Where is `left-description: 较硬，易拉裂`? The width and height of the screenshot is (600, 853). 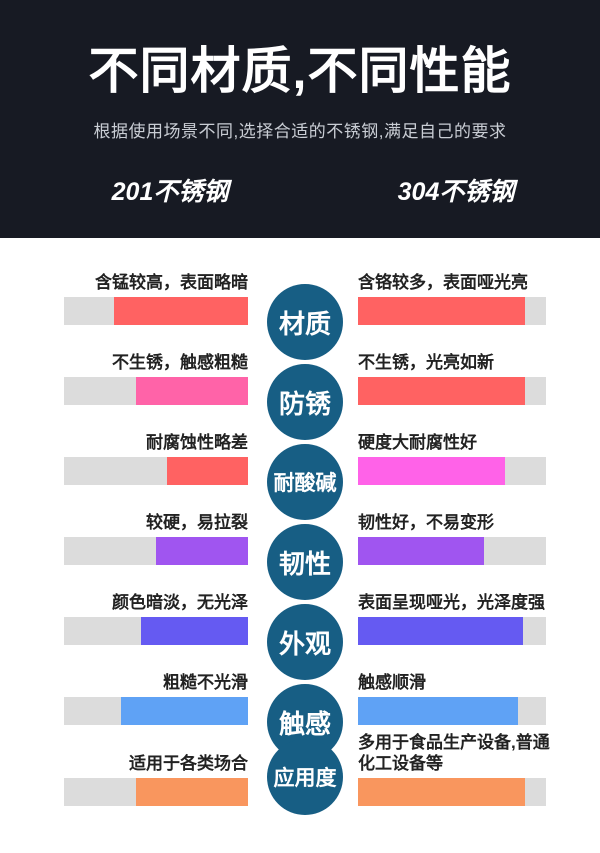 left-description: 较硬，易拉裂 is located at coordinates (197, 522).